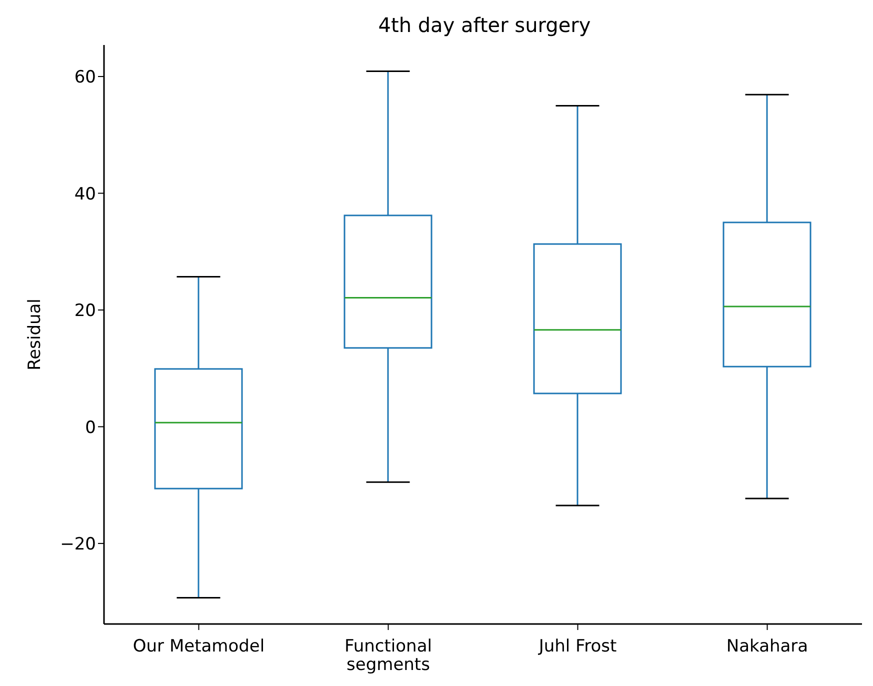 This screenshot has height=686, width=873. Describe the element at coordinates (484, 25) in the screenshot. I see `chart-title: 4th day after surgery` at that location.